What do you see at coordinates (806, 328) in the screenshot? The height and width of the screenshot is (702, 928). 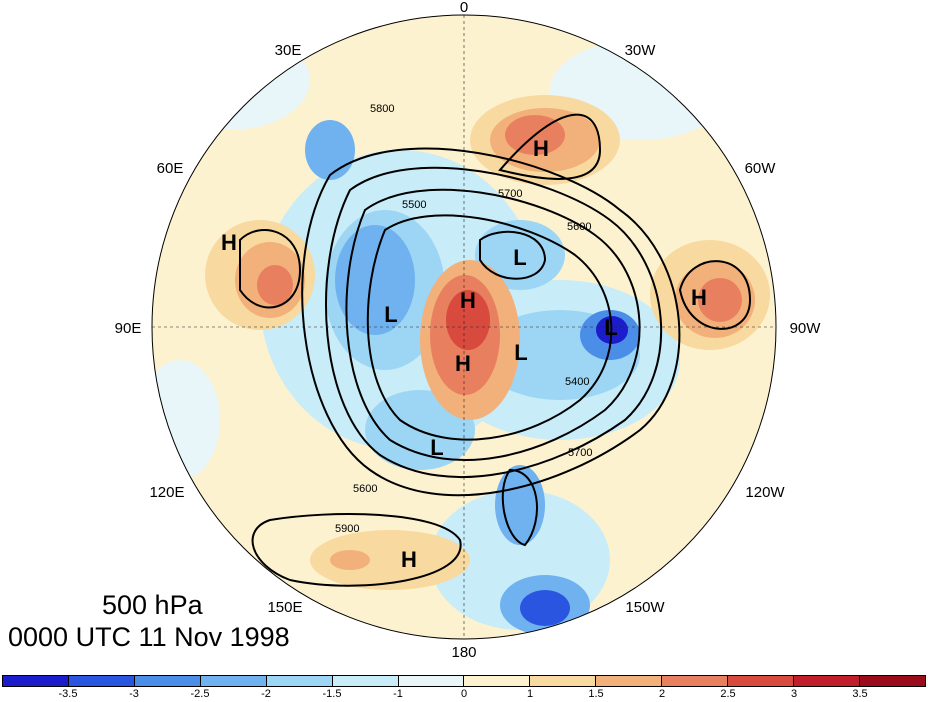 I see `lon-label-90w: 90W` at bounding box center [806, 328].